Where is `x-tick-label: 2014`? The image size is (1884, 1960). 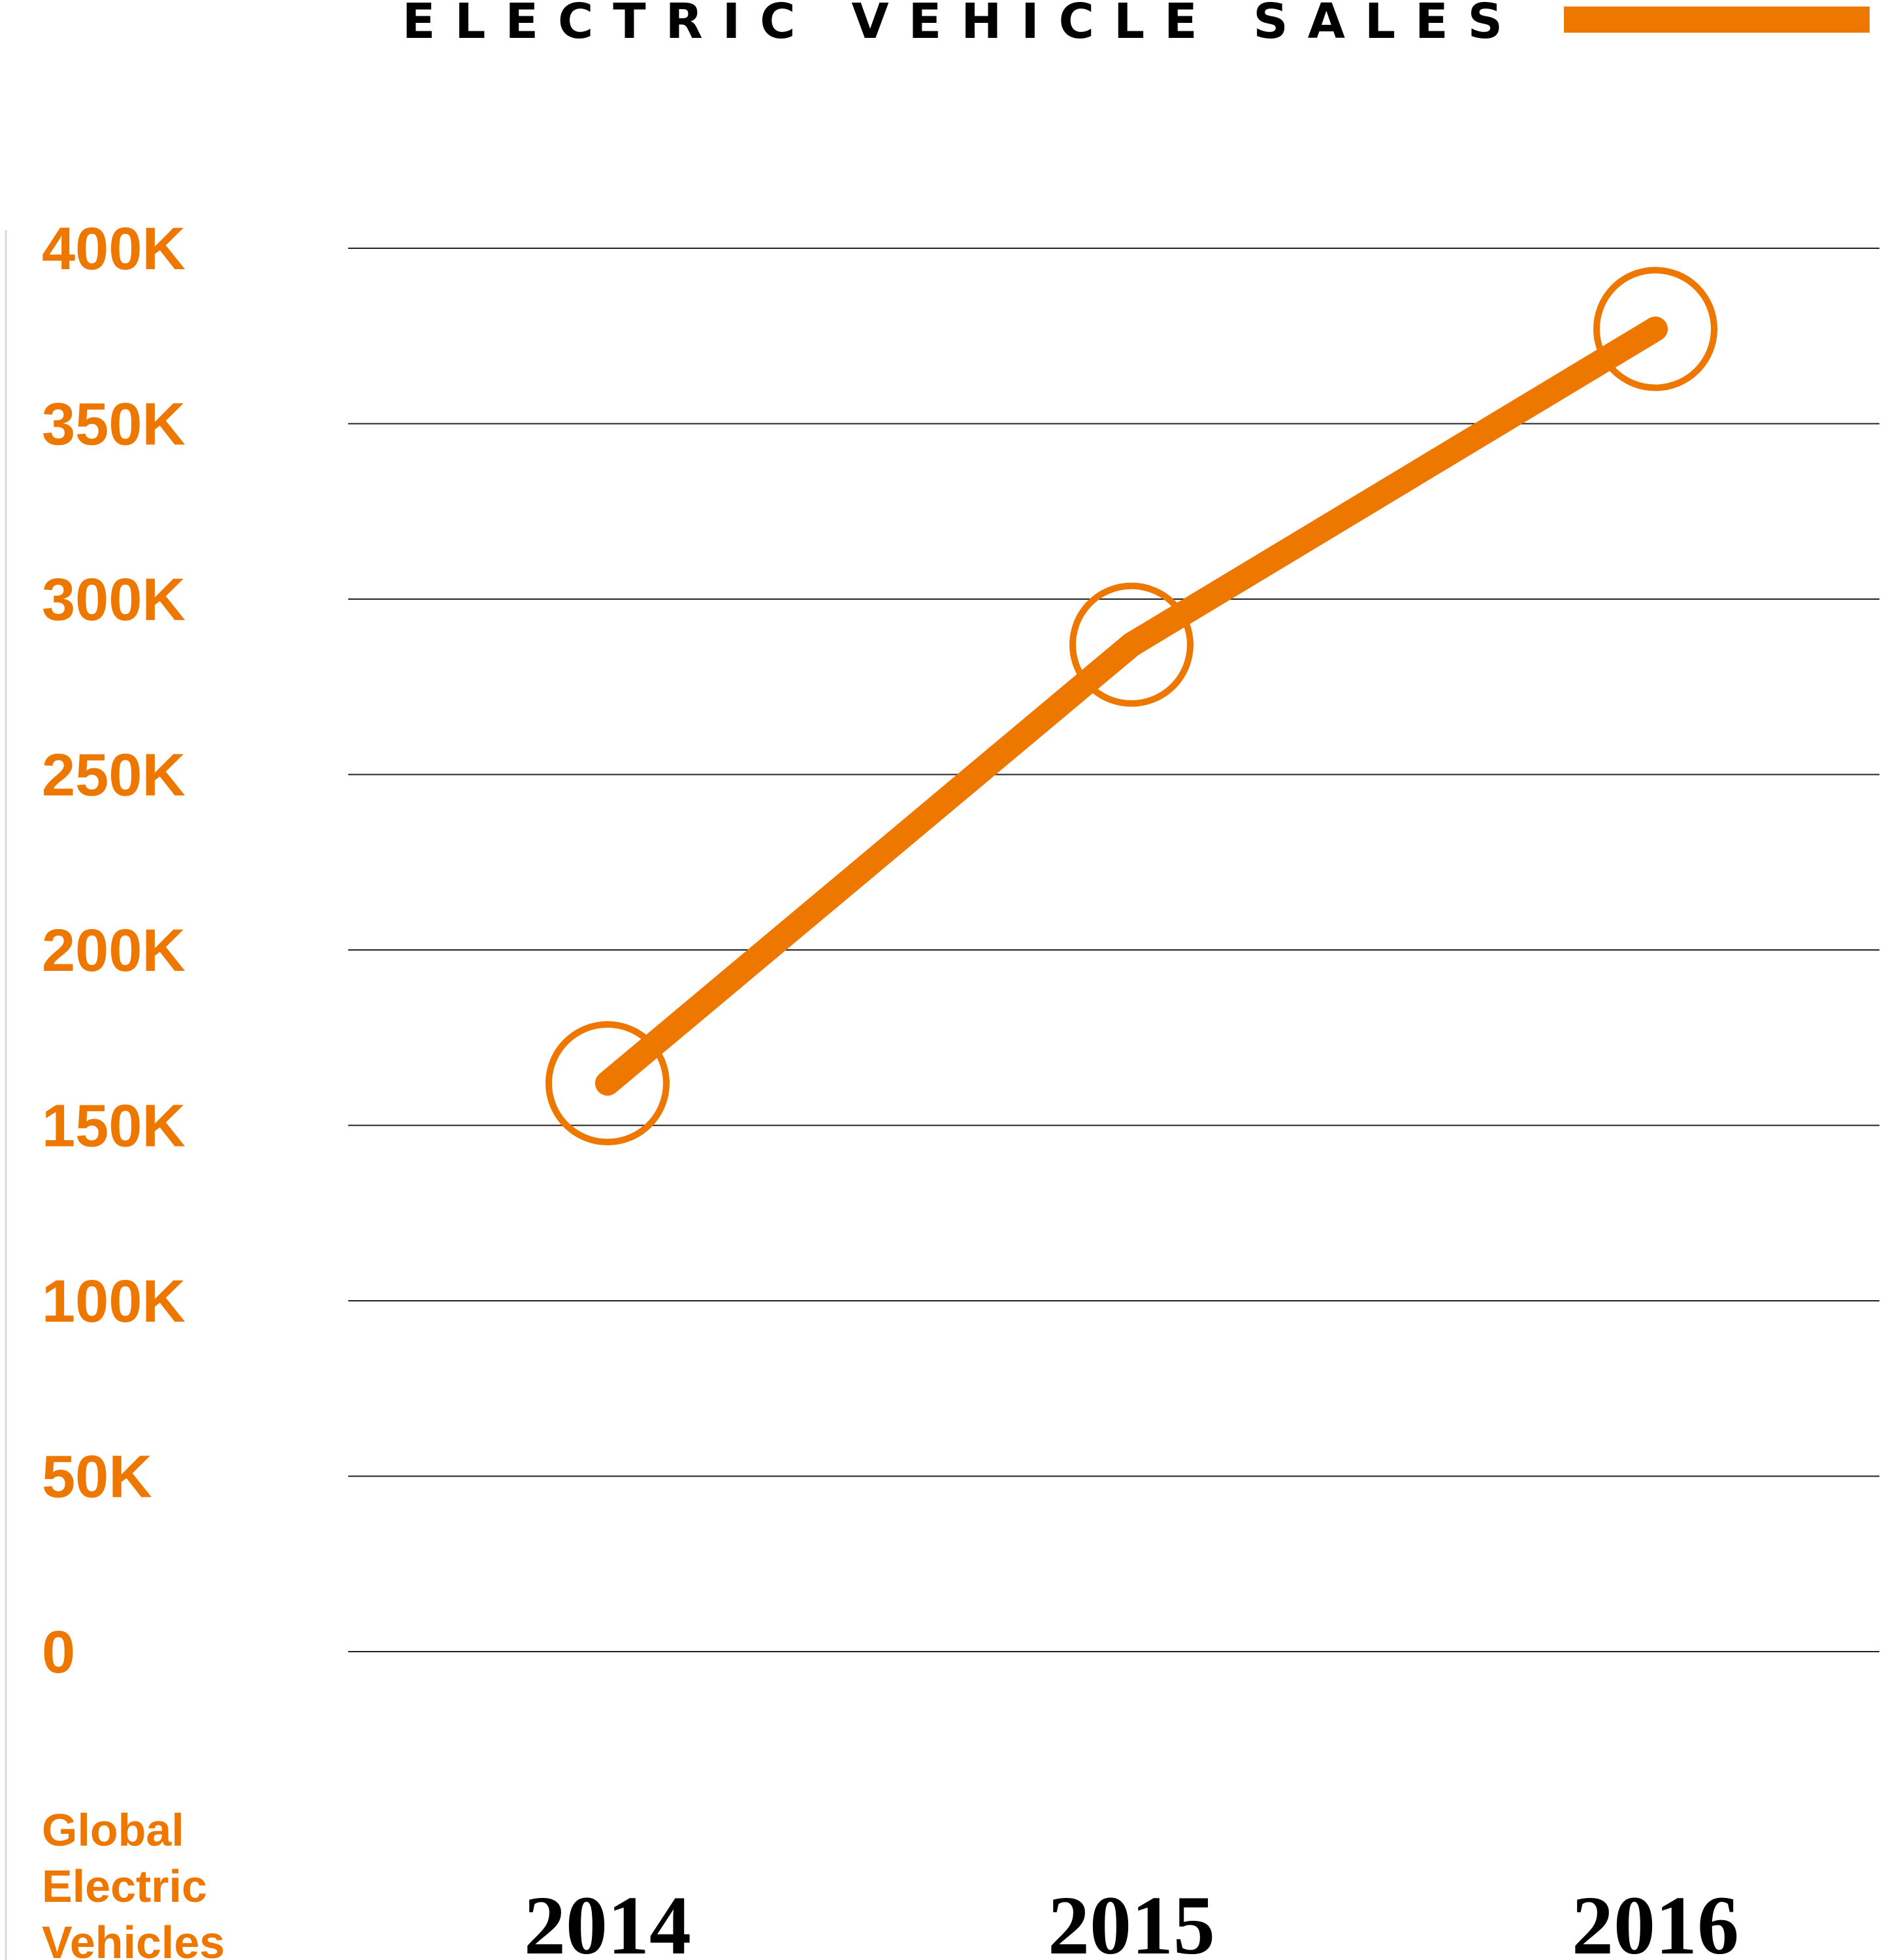 x-tick-label: 2014 is located at coordinates (608, 1919).